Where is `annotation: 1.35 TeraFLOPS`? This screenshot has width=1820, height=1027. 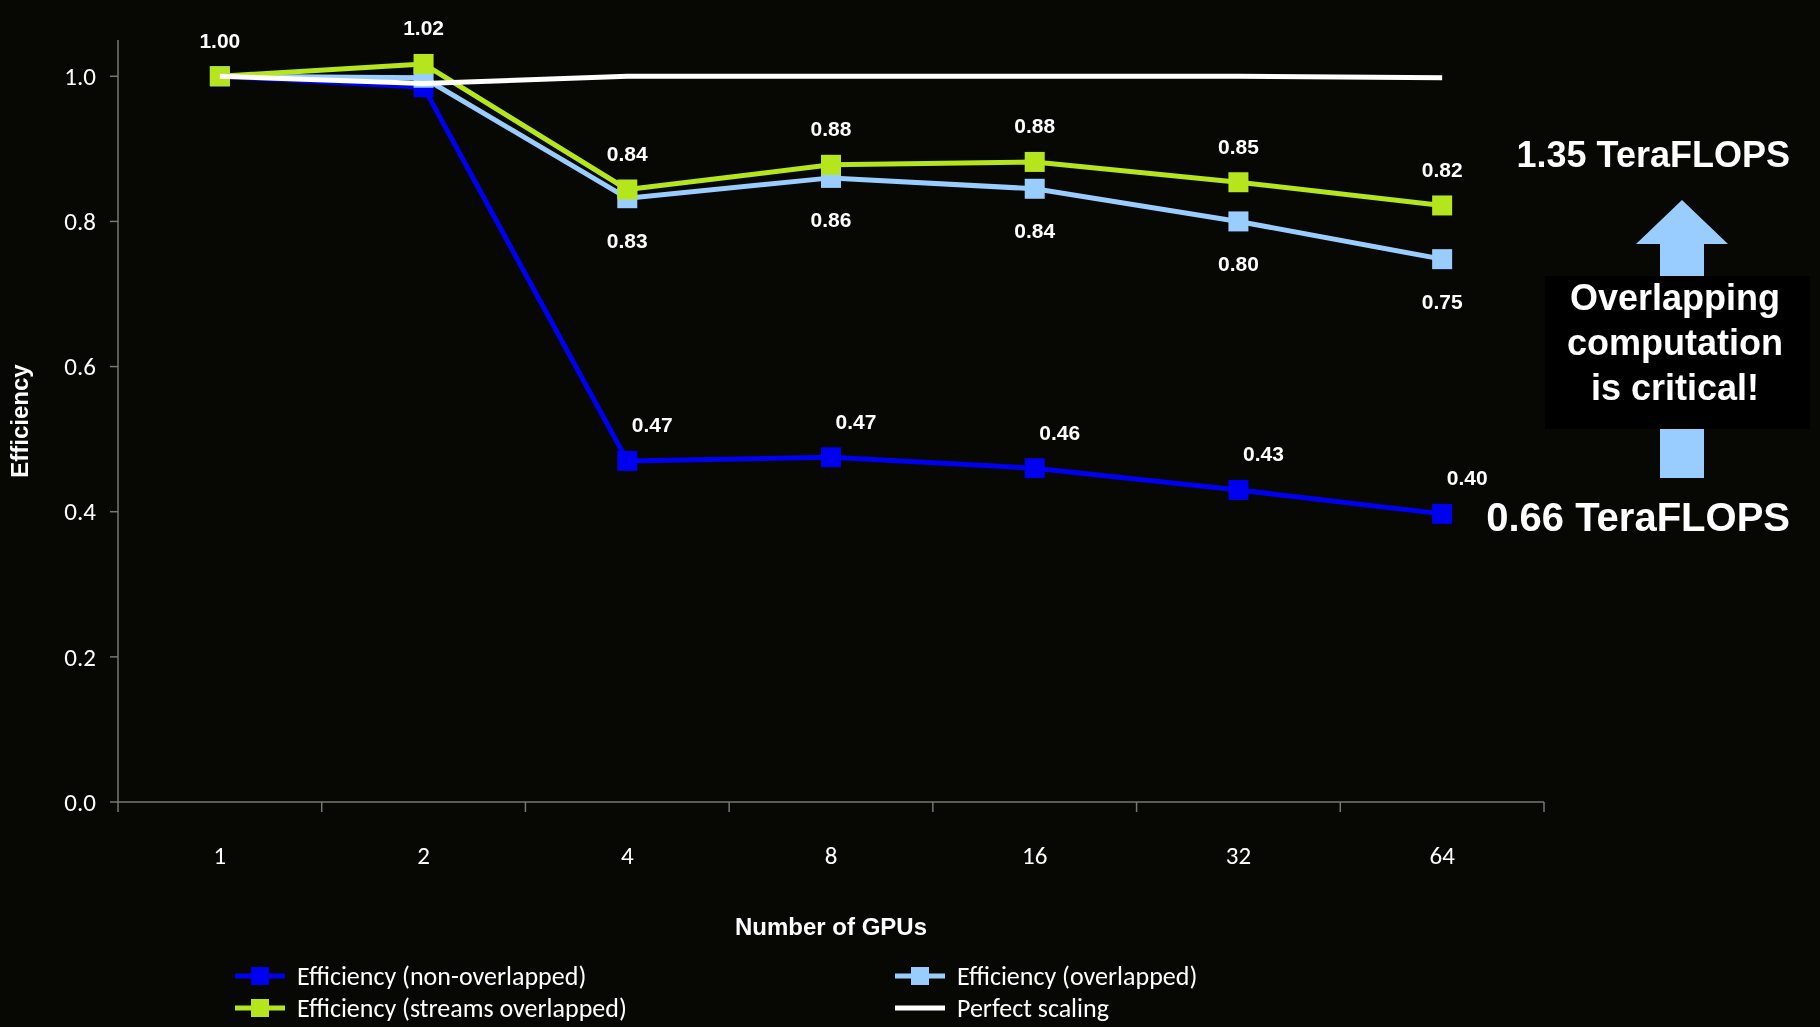 annotation: 1.35 TeraFLOPS is located at coordinates (1653, 154).